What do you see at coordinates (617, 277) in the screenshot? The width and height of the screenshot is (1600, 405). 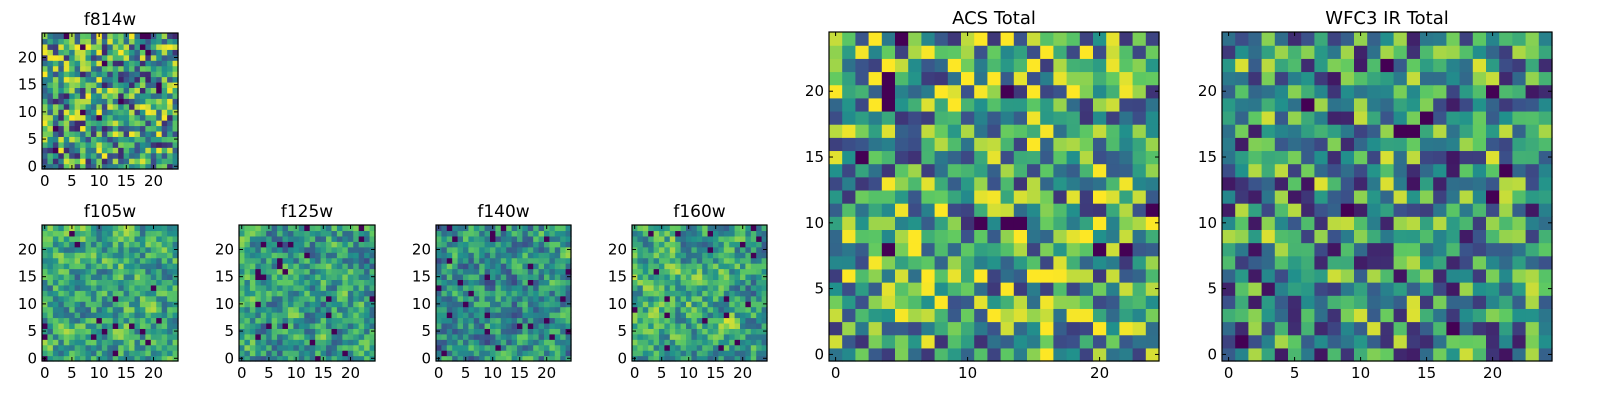 I see `y-tick-label: 15` at bounding box center [617, 277].